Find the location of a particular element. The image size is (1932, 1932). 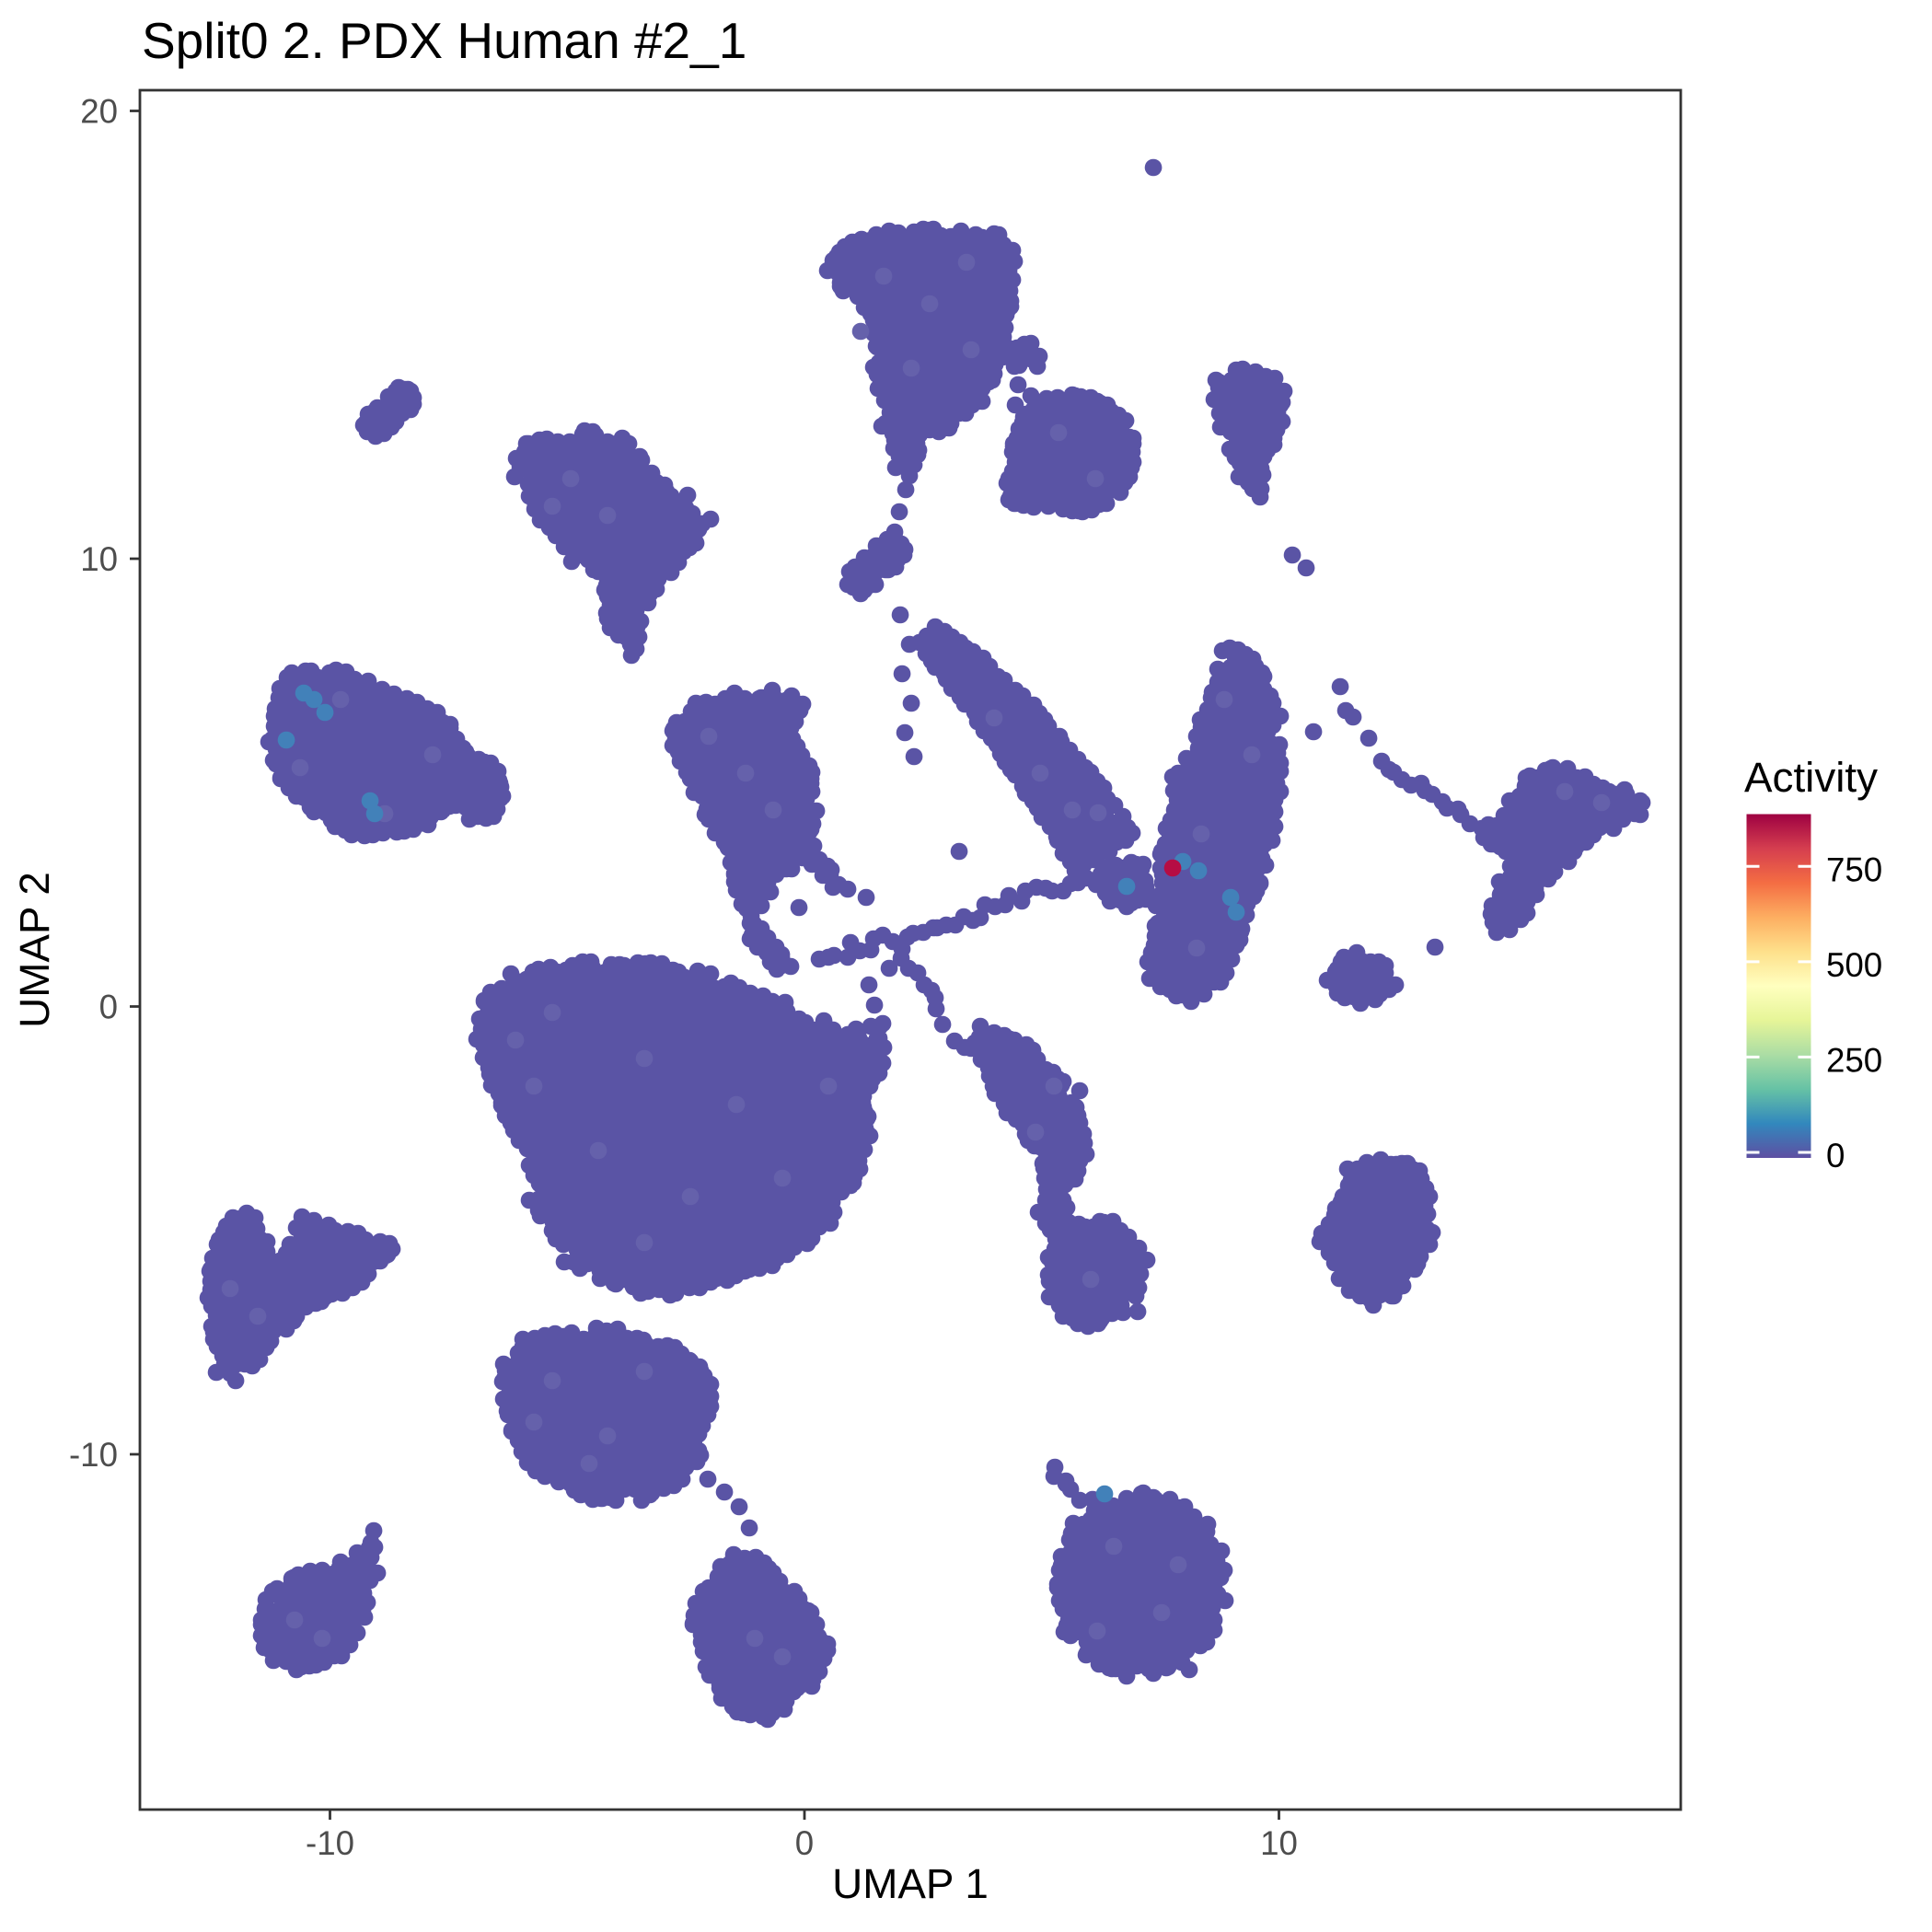

svg-text: 250 is located at coordinates (1854, 1060).